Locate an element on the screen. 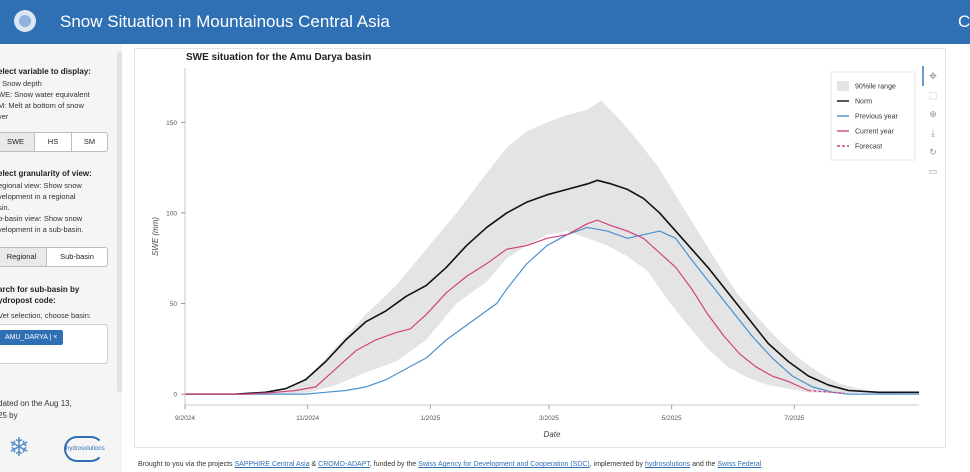 The width and height of the screenshot is (970, 472). granularity-toggle: Regional Sub-basin is located at coordinates (54, 257).